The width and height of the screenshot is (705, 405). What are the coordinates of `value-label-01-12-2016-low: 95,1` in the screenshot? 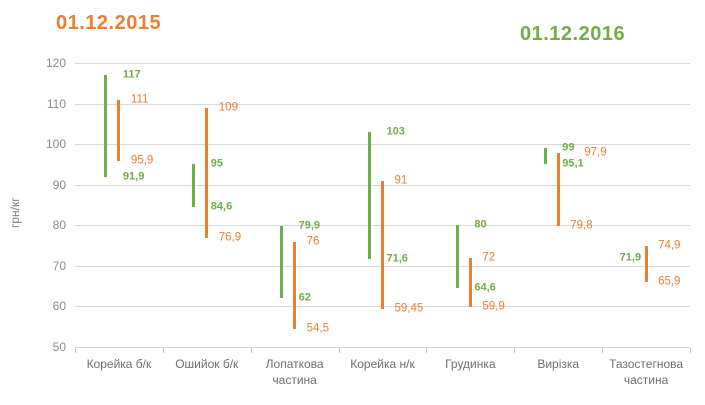 It's located at (573, 163).